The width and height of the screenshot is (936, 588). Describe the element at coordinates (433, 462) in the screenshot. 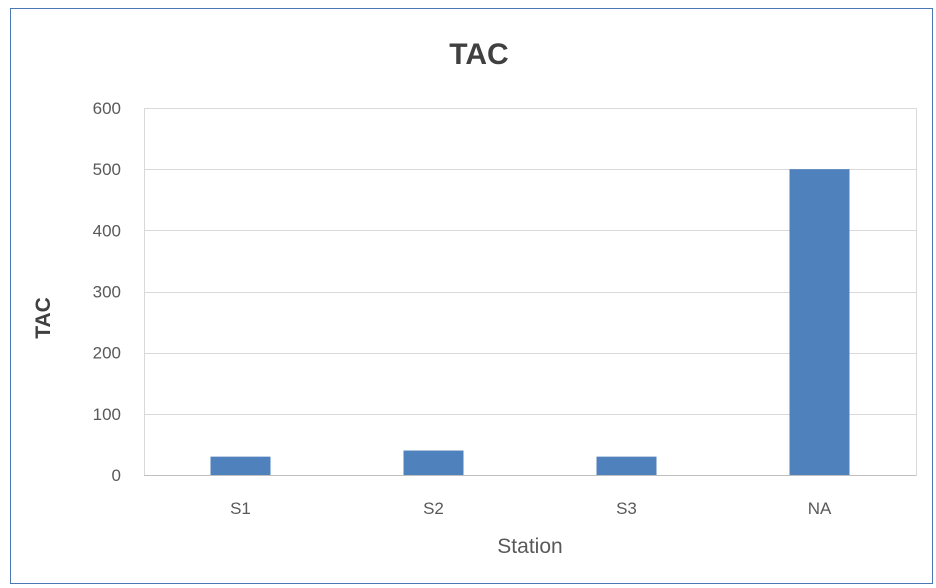

I see `bar-s2` at that location.